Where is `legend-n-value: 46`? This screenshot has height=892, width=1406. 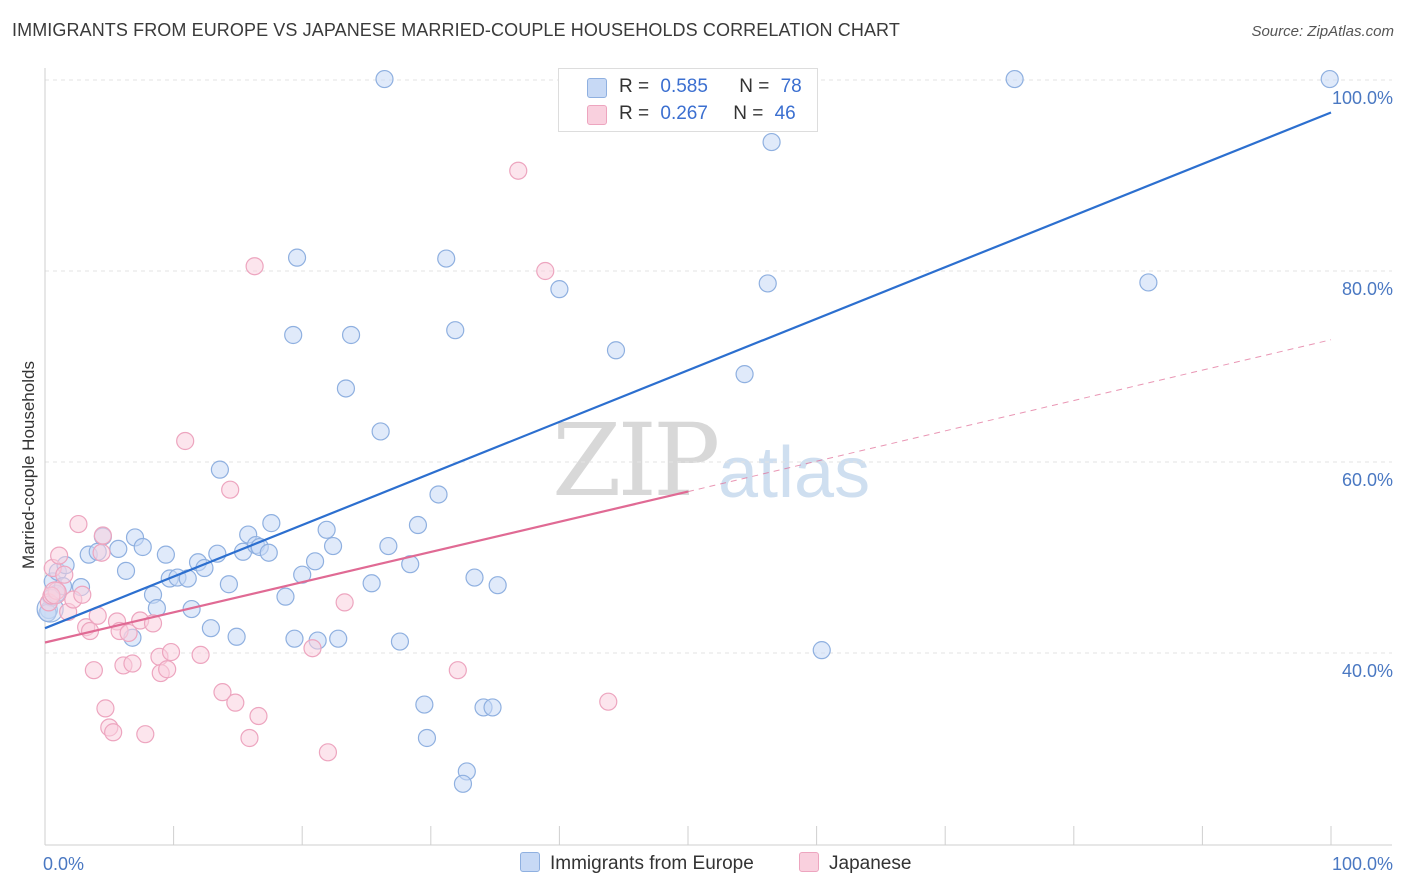
legend-n-value: 46 is located at coordinates (785, 113).